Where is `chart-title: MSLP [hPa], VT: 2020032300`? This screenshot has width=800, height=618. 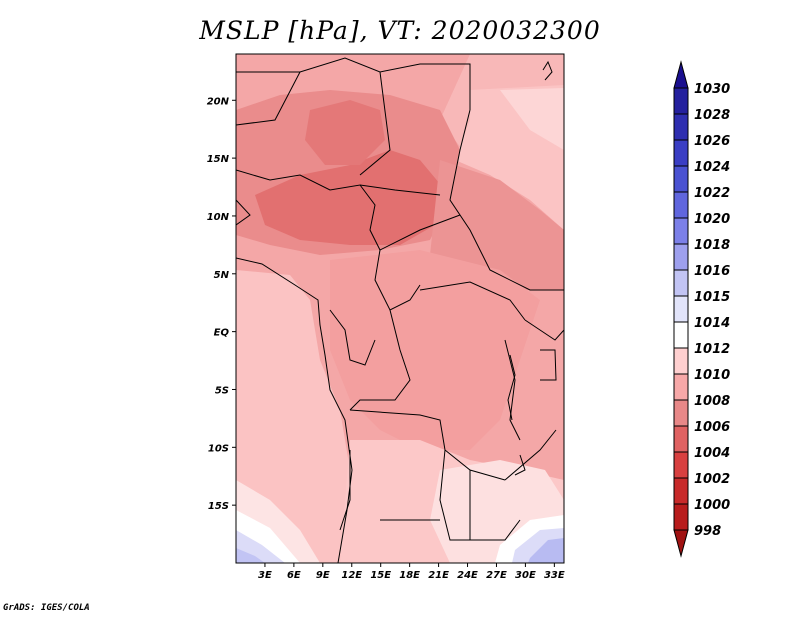 chart-title: MSLP [hPa], VT: 2020032300 is located at coordinates (400, 30).